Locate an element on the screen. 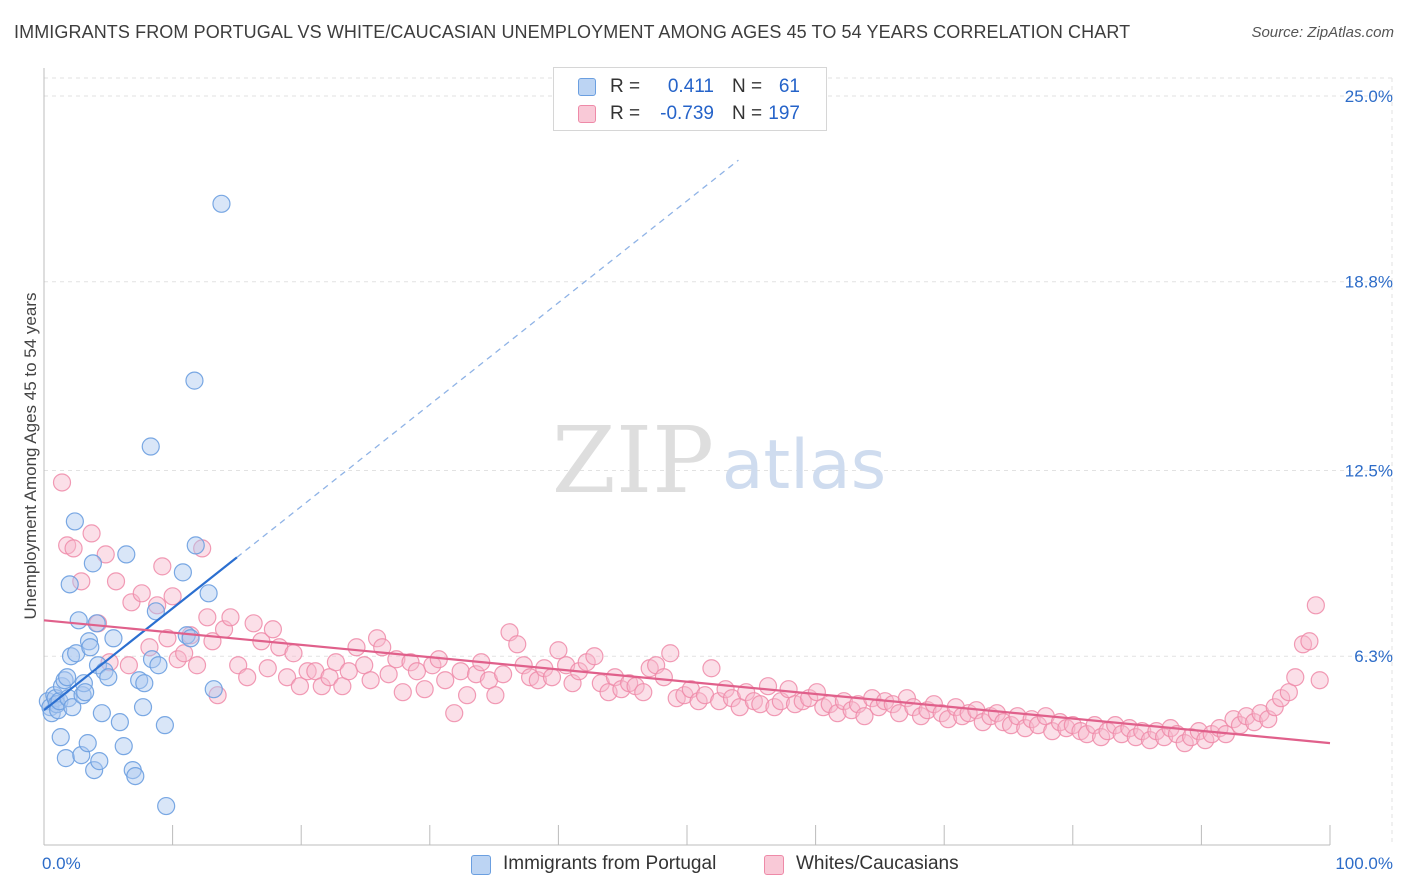 The height and width of the screenshot is (892, 1406). y-axis-label: Unemployment Among Ages 45 to 54 years is located at coordinates (30, 456).